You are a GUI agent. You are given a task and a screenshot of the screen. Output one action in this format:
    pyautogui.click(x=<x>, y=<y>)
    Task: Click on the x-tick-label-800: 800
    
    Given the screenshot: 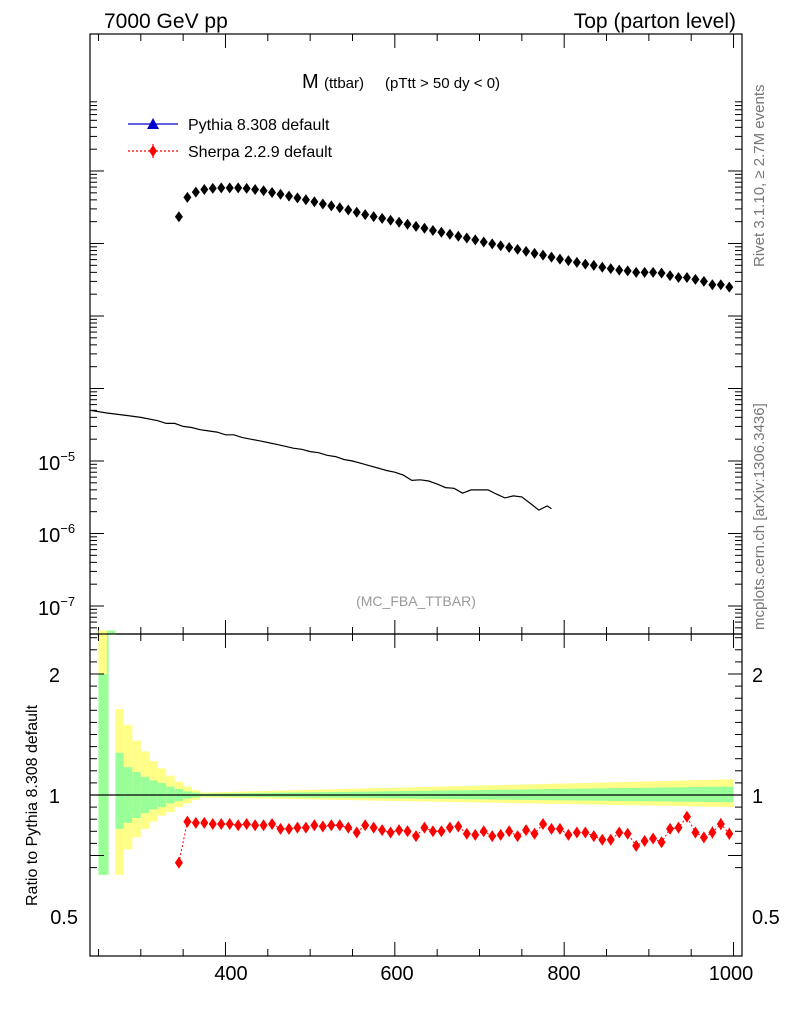 What is the action you would take?
    pyautogui.click(x=563, y=974)
    